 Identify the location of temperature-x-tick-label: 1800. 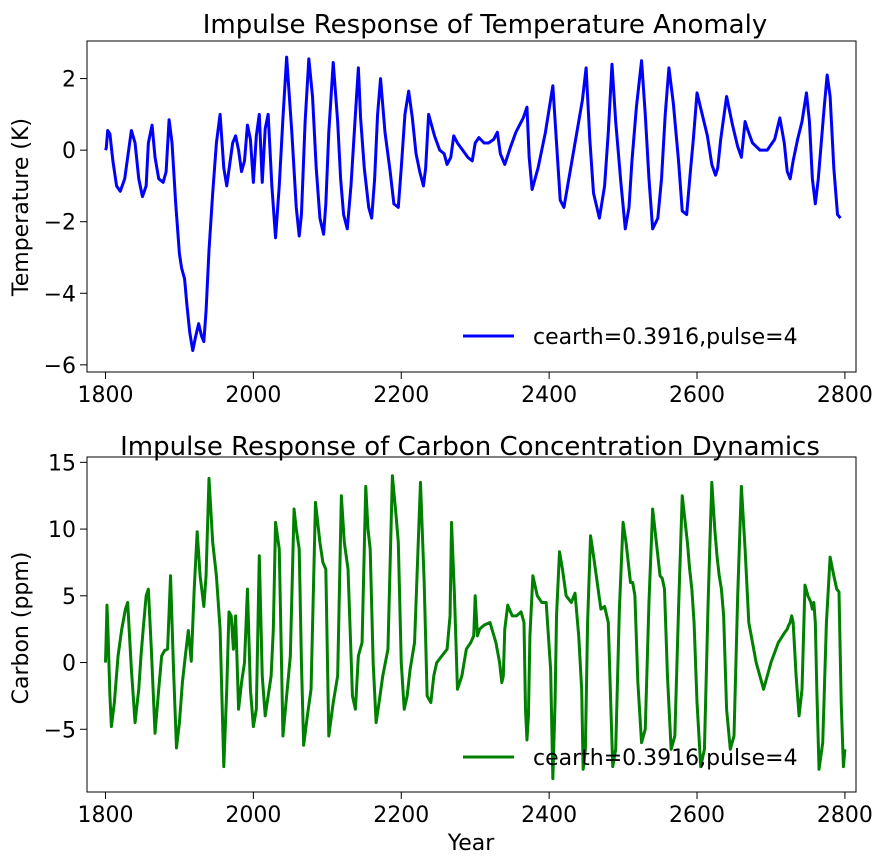
(105, 395).